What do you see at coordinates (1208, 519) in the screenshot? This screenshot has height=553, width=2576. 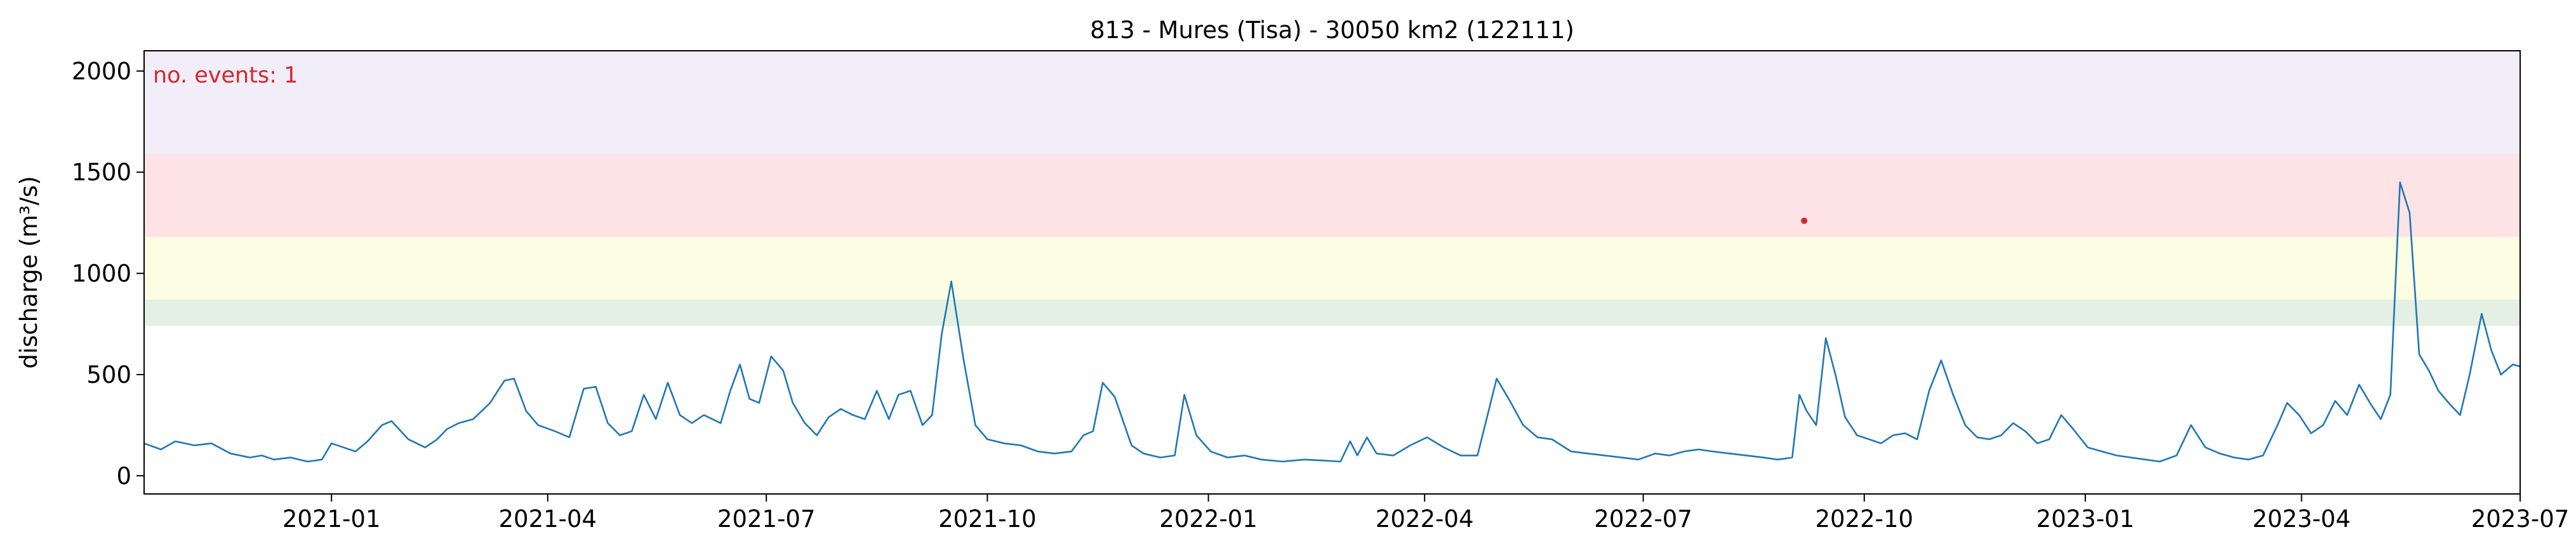 I see `x-tick-label: 2022-01` at bounding box center [1208, 519].